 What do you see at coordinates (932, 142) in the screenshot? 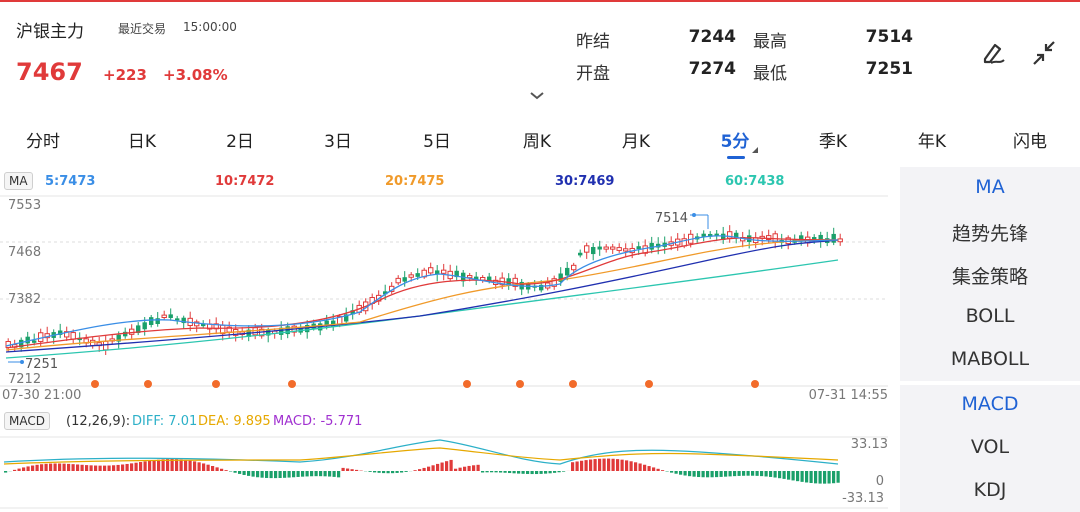
I see `tab-year-k: 年K` at bounding box center [932, 142].